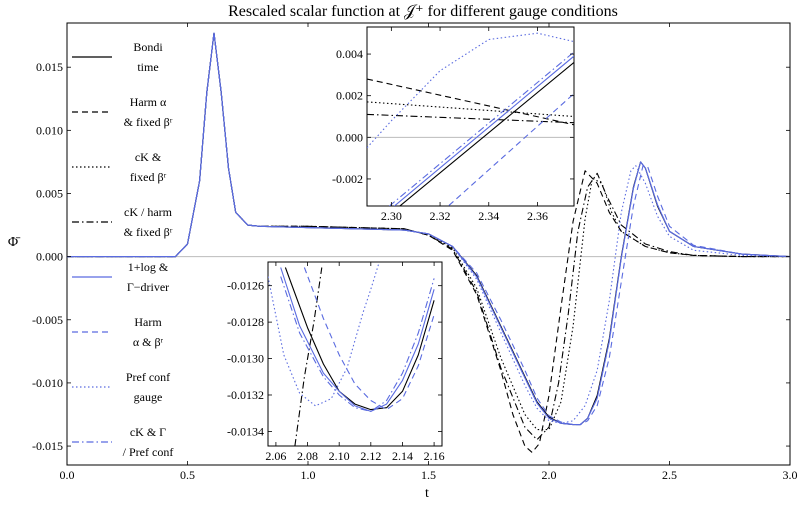 Image resolution: width=800 pixels, height=505 pixels. I want to click on inset2-x-tick-label: 2.06, so click(275, 456).